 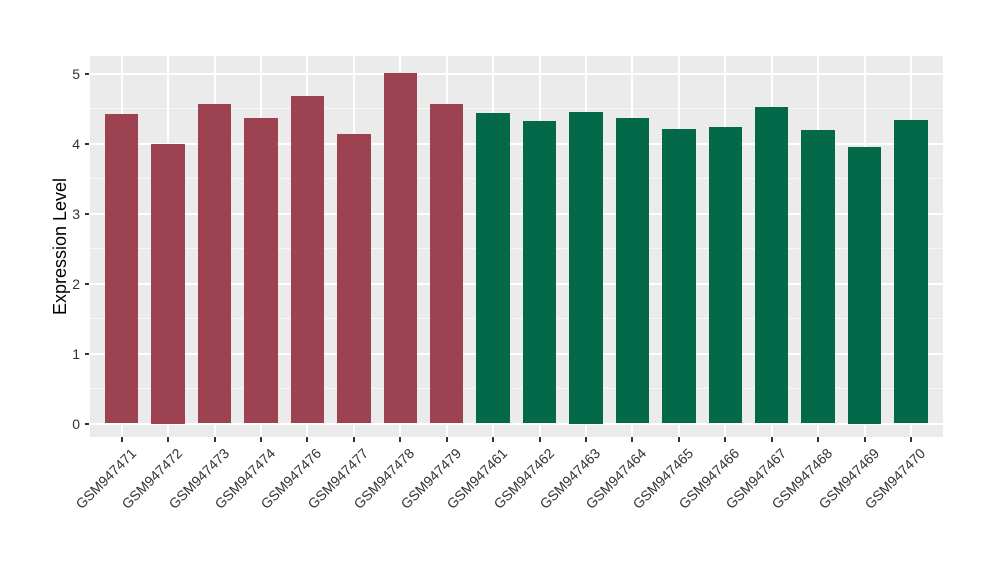 What do you see at coordinates (818, 277) in the screenshot?
I see `bar-GSM947468` at bounding box center [818, 277].